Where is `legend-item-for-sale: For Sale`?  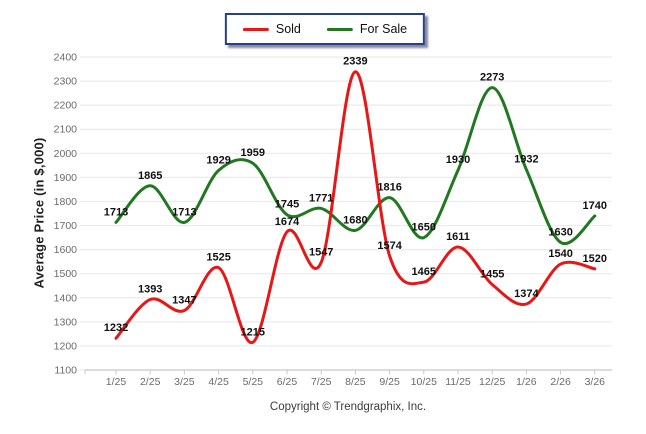
legend-item-for-sale: For Sale is located at coordinates (367, 28).